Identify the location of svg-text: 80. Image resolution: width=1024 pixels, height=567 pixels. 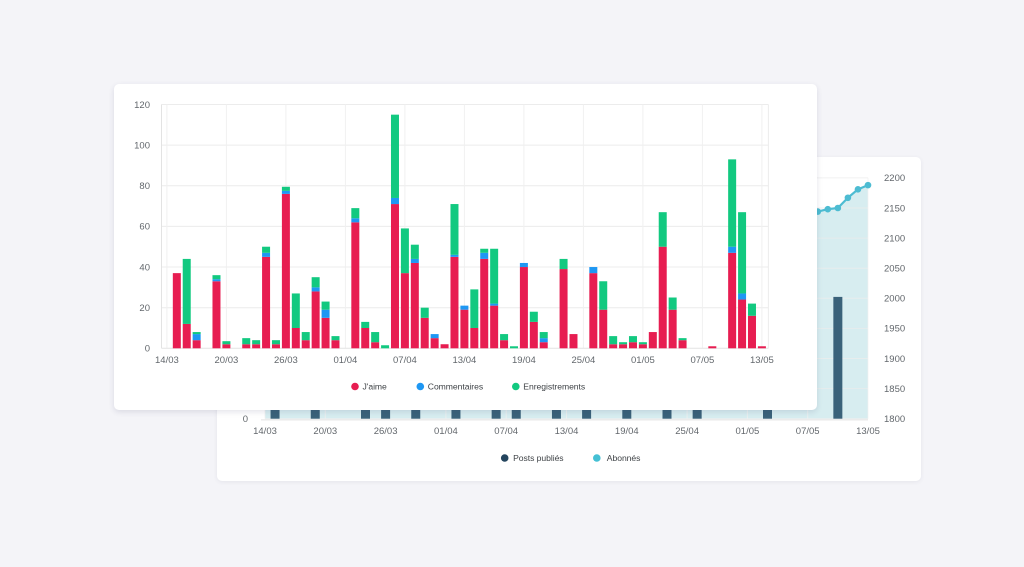
(144, 186).